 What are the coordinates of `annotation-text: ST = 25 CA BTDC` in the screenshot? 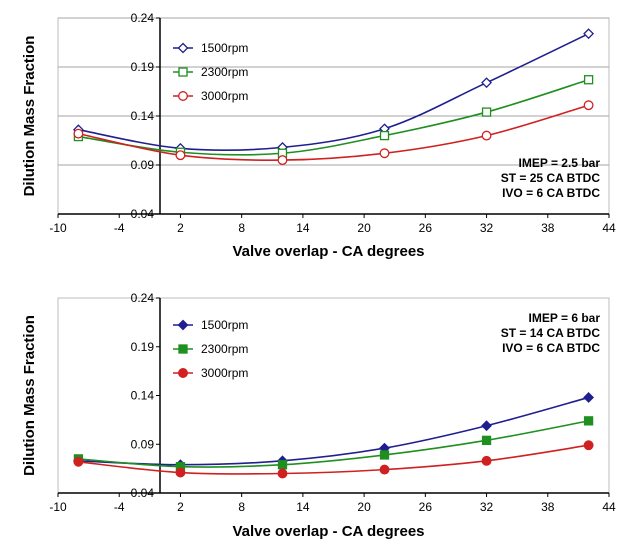 It's located at (551, 178).